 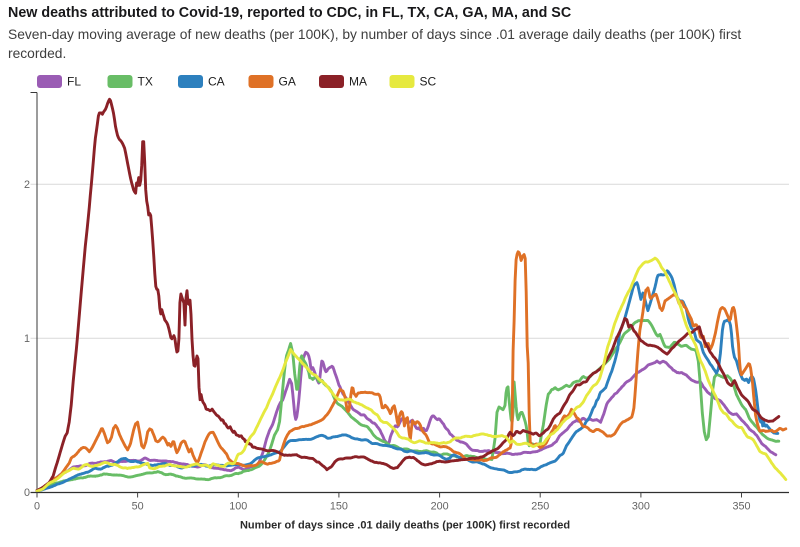 I want to click on svg-text: TX, so click(x=145, y=82).